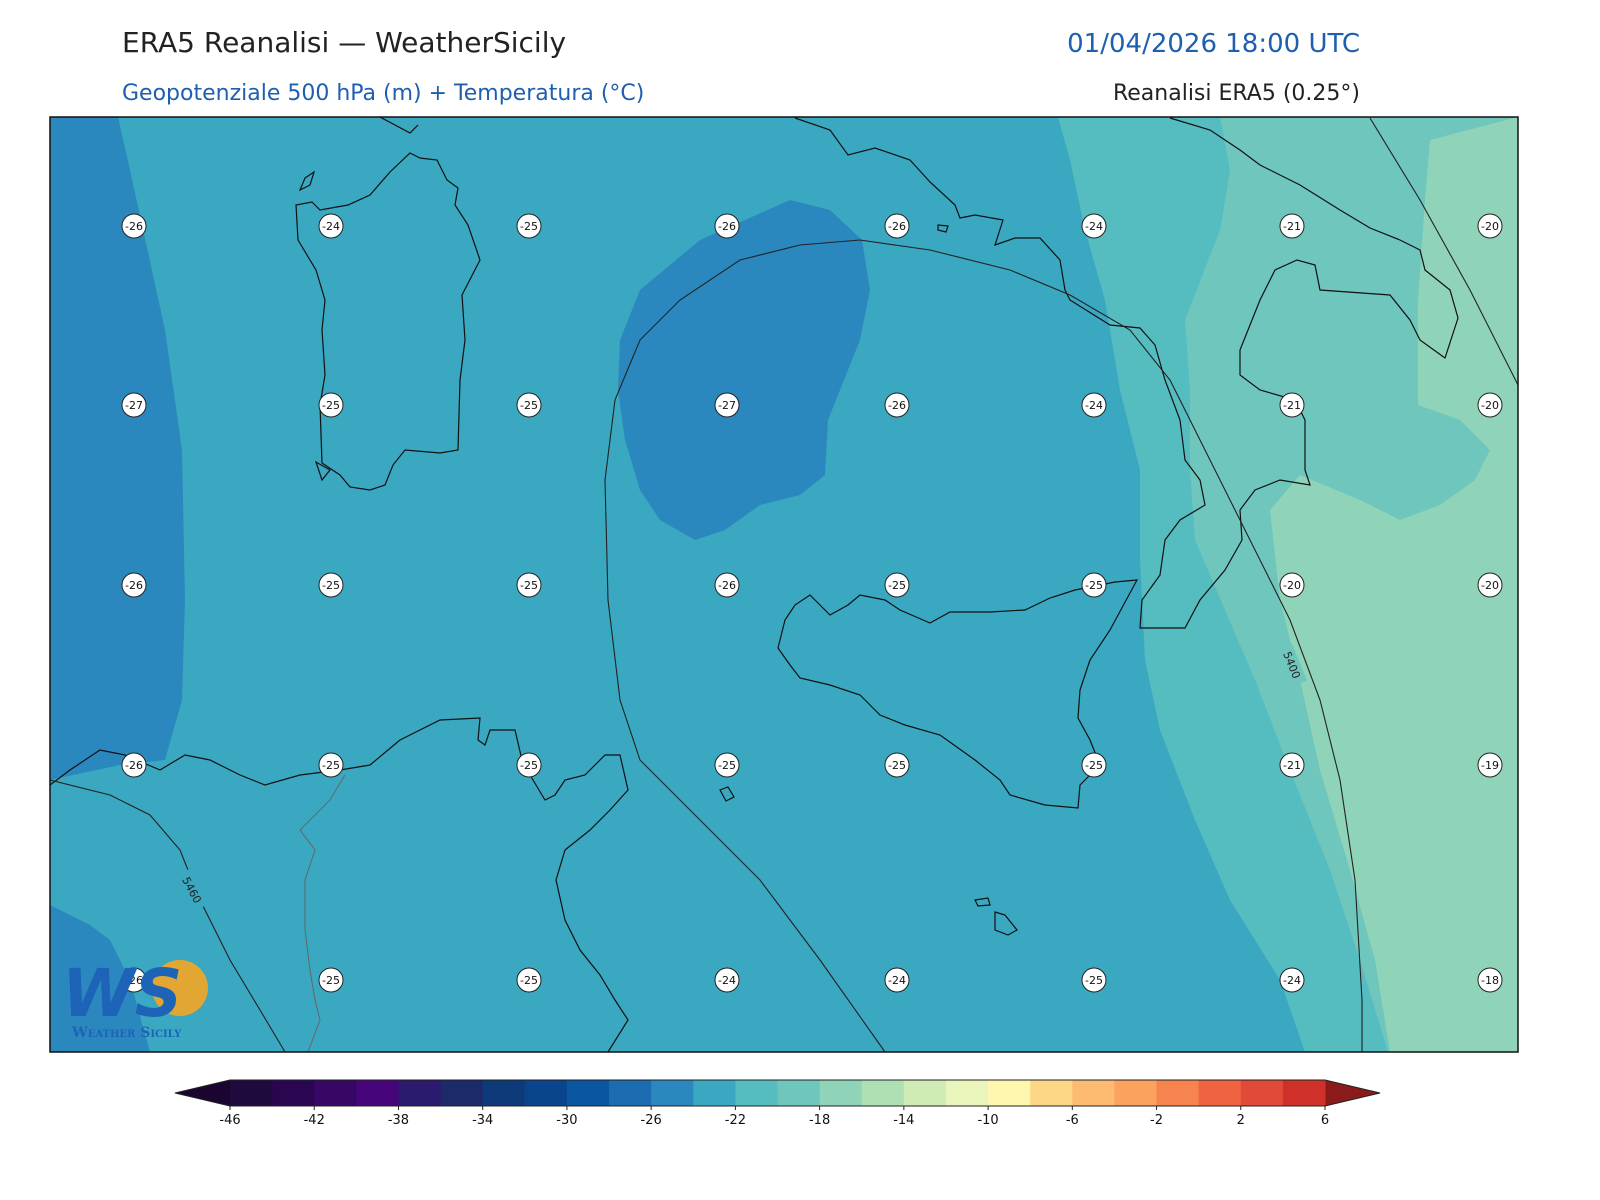 The width and height of the screenshot is (1600, 1200). I want to click on datetime: 01/04/2026 18:00 UTC, so click(1213, 44).